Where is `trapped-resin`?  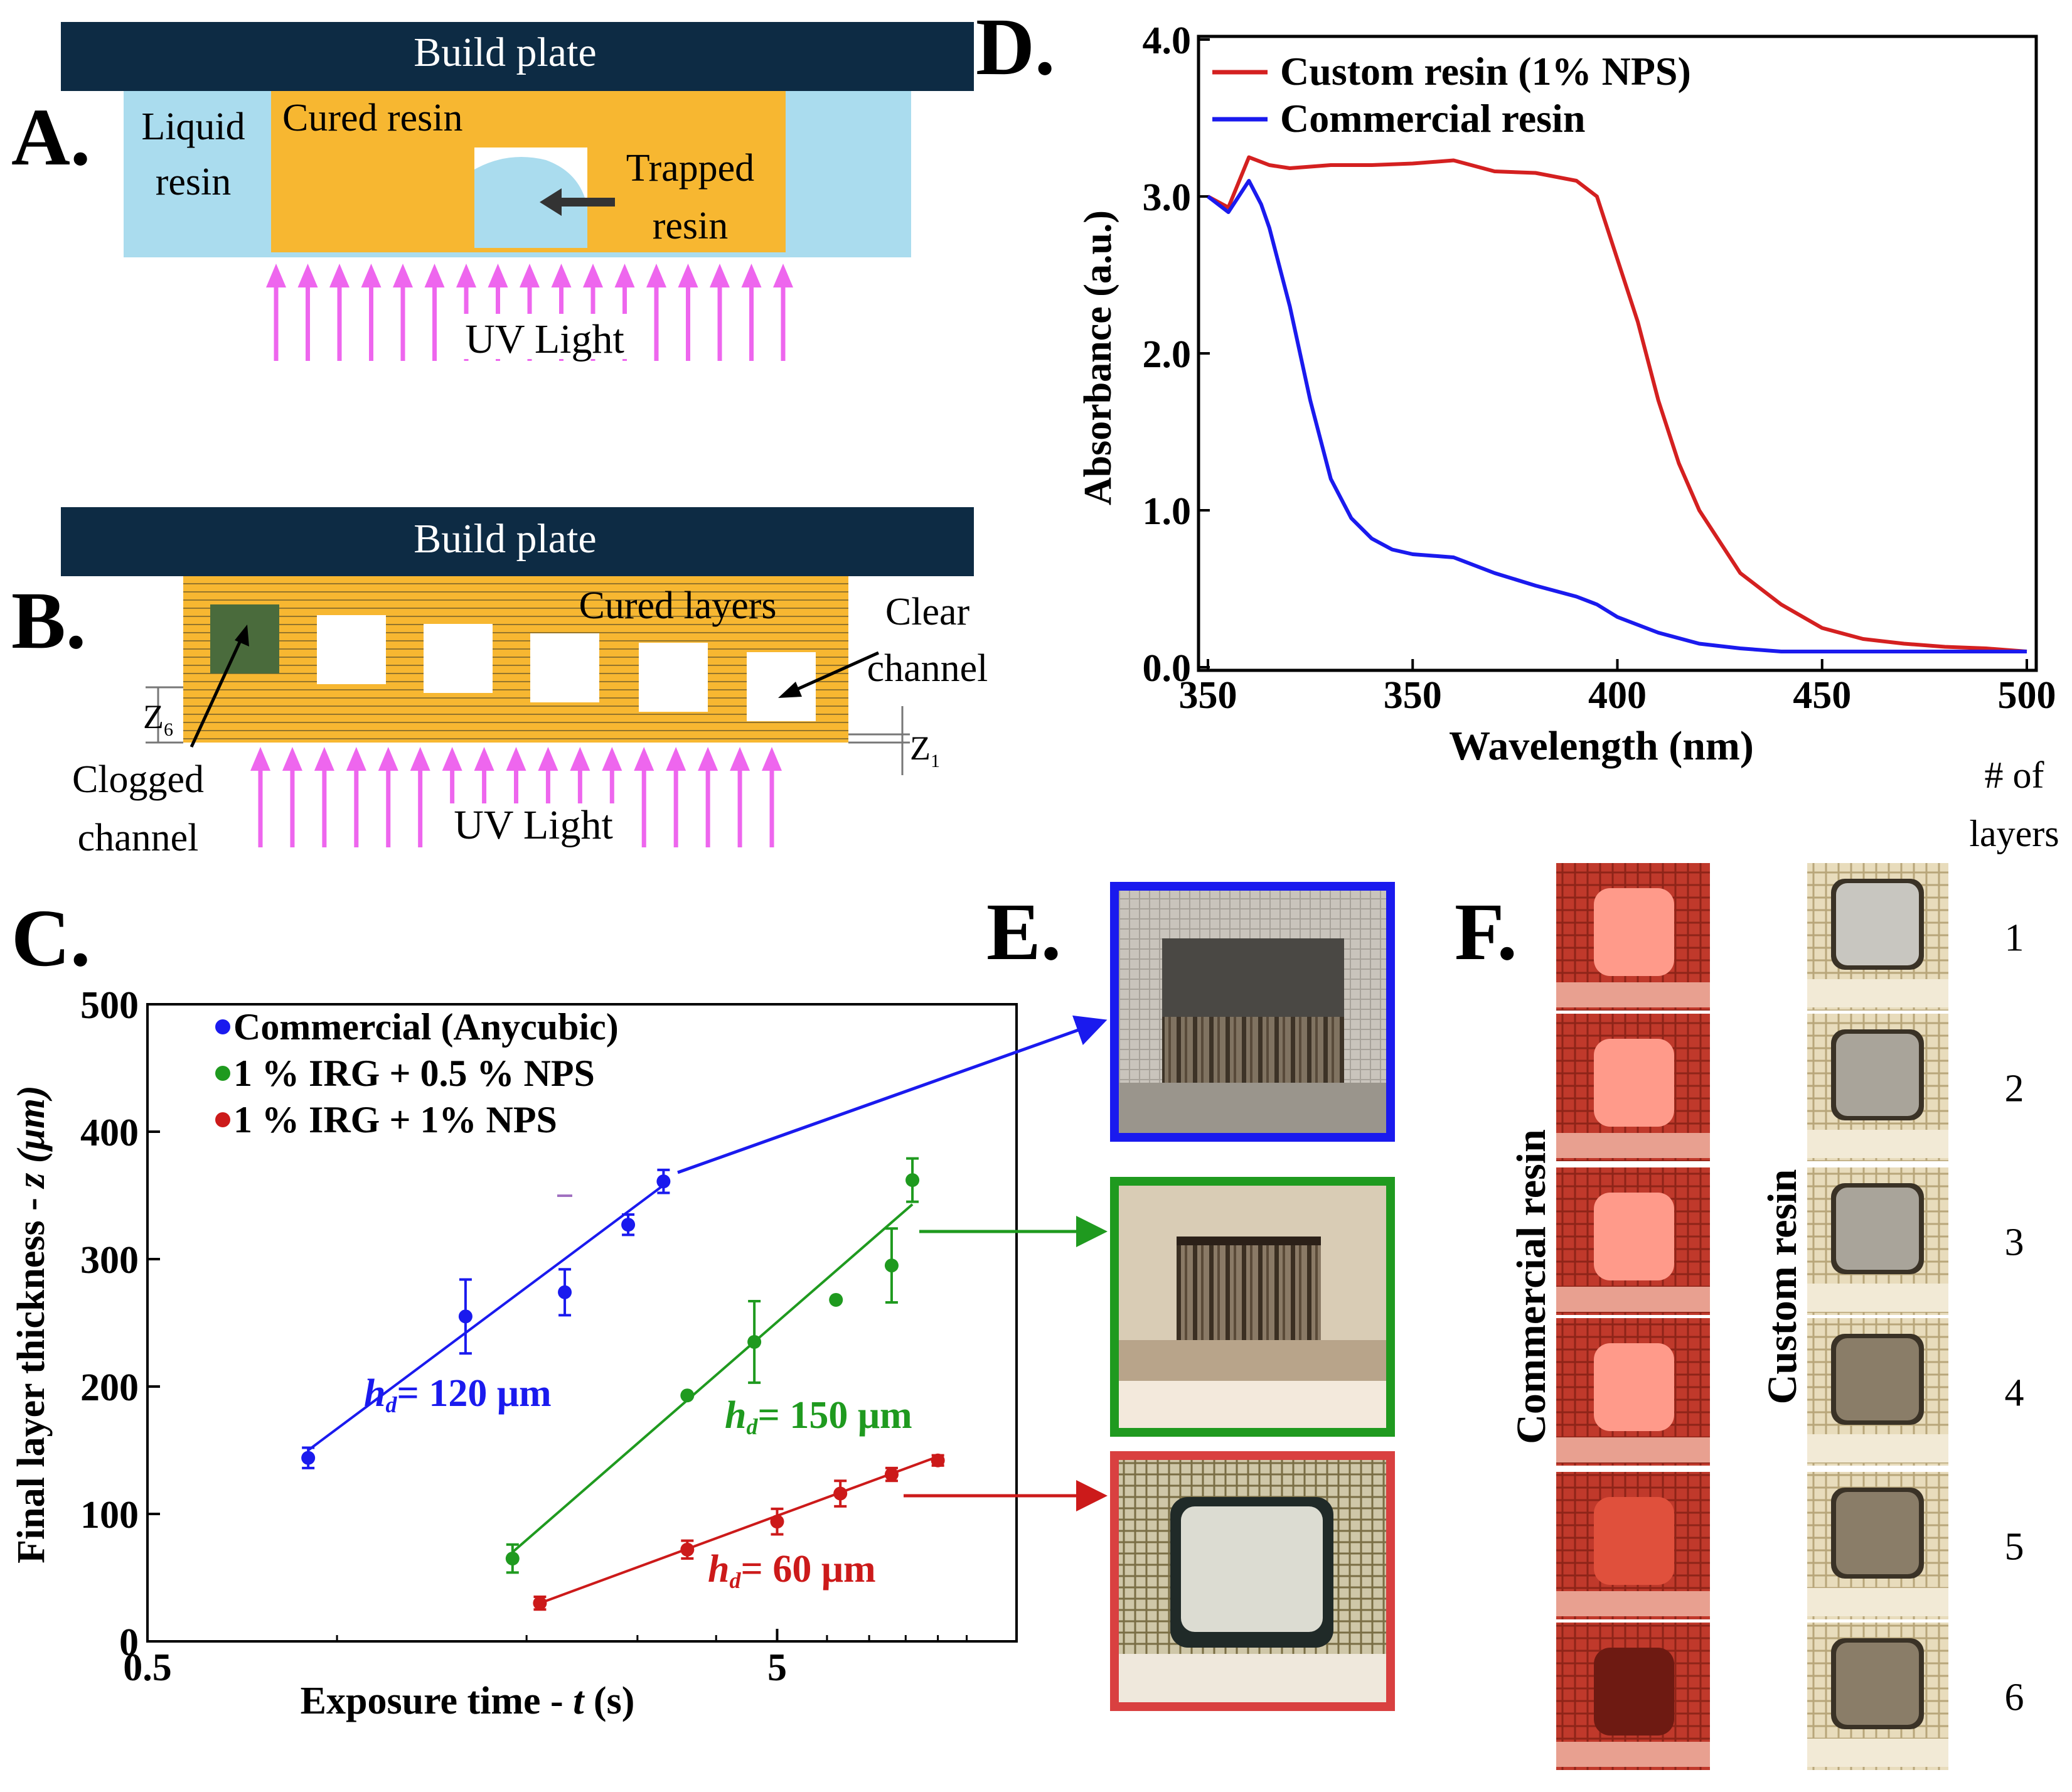
trapped-resin is located at coordinates (530, 202).